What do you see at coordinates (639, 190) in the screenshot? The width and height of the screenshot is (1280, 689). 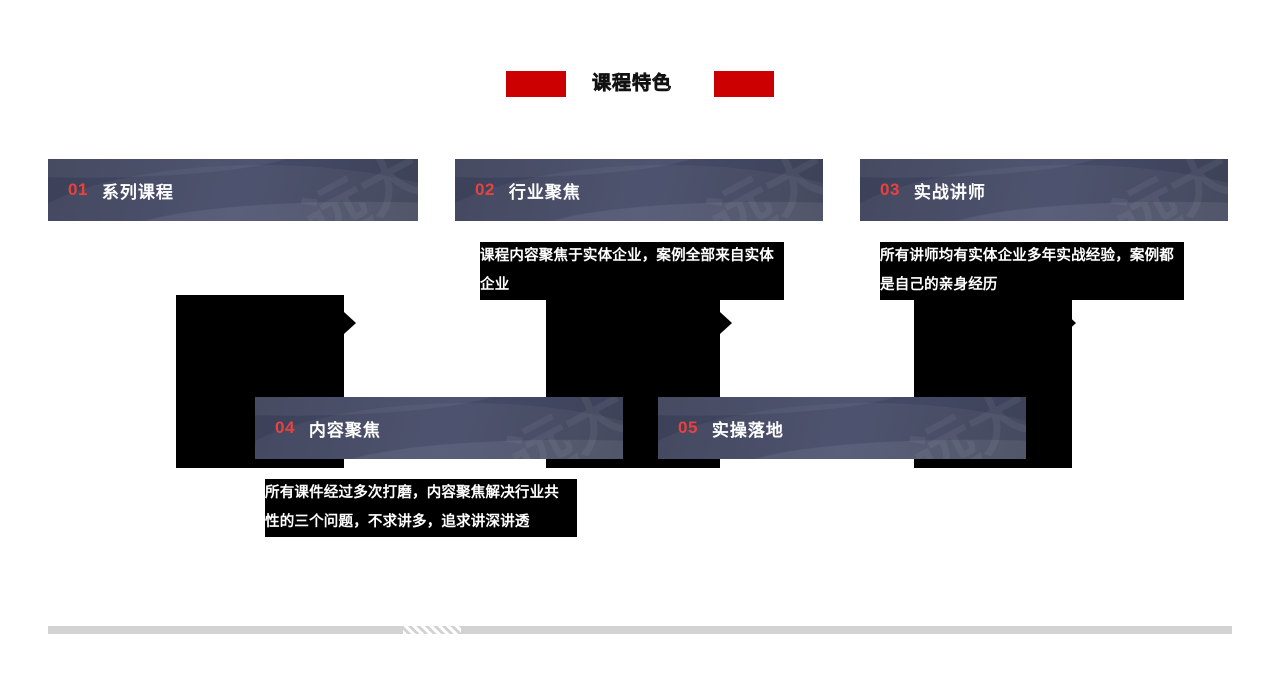 I see `feature-card-2: 远大 02 行业聚焦` at bounding box center [639, 190].